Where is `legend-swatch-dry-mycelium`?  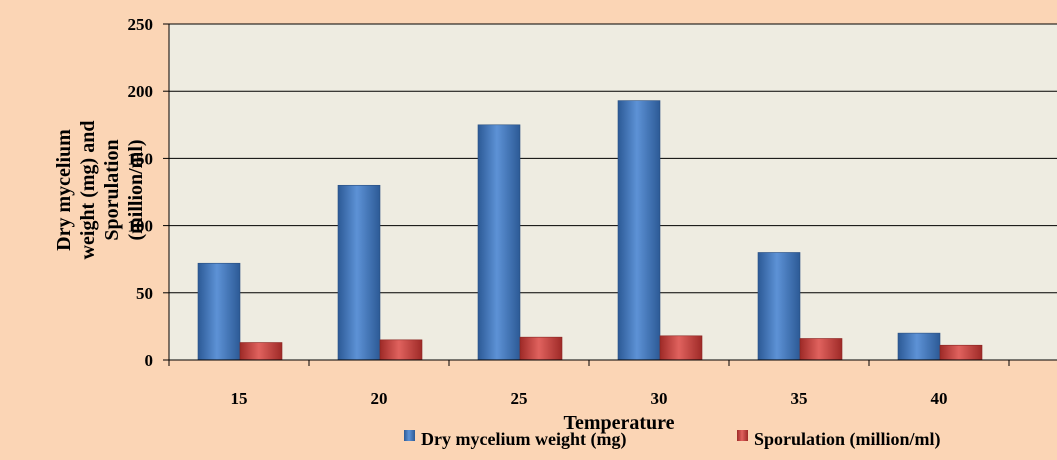 legend-swatch-dry-mycelium is located at coordinates (409, 435).